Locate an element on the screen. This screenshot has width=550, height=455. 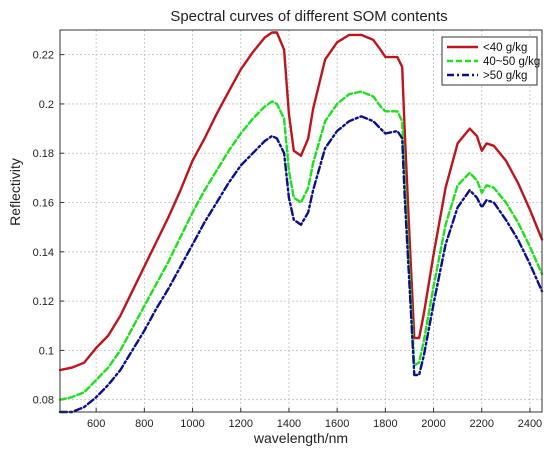
y-axis-label: Reflectivity is located at coordinates (15, 192).